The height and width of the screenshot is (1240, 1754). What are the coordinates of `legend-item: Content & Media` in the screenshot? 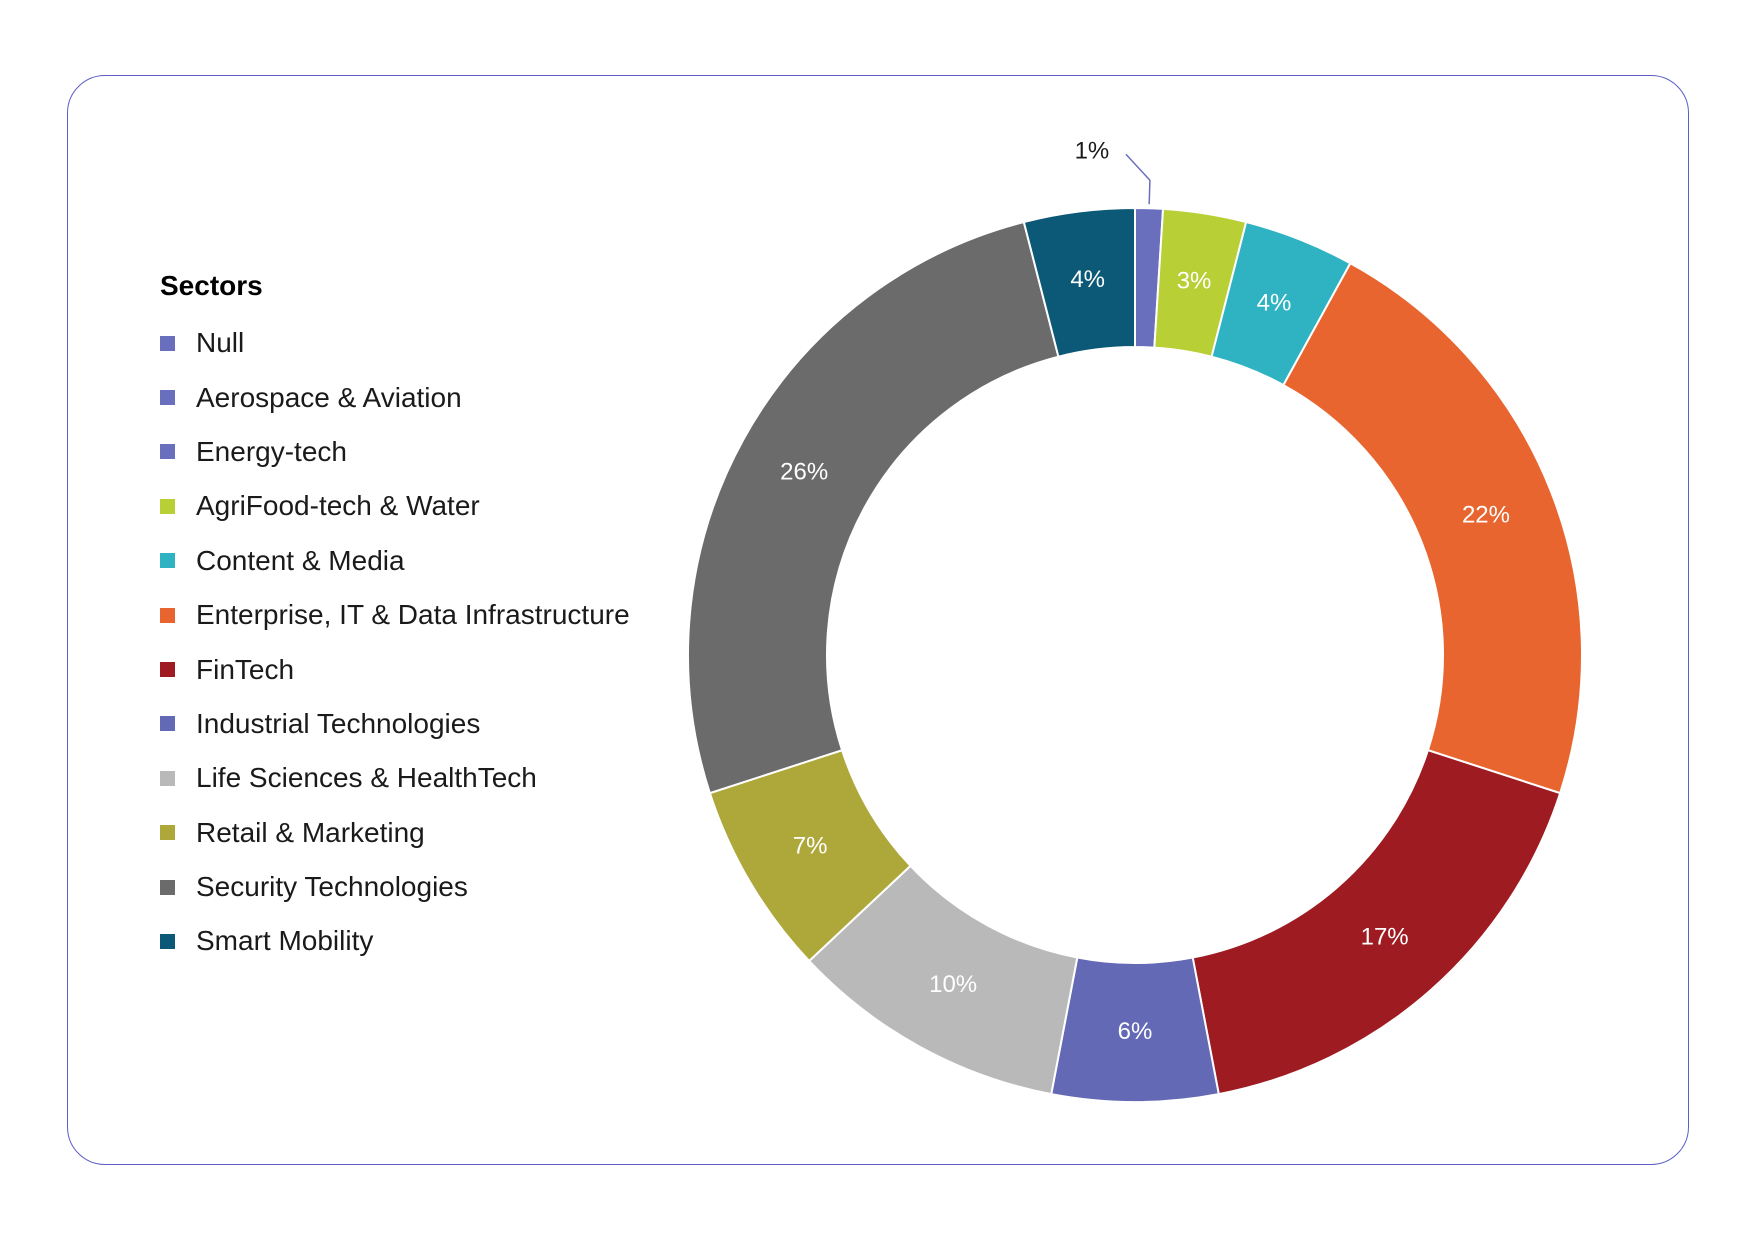 It's located at (395, 561).